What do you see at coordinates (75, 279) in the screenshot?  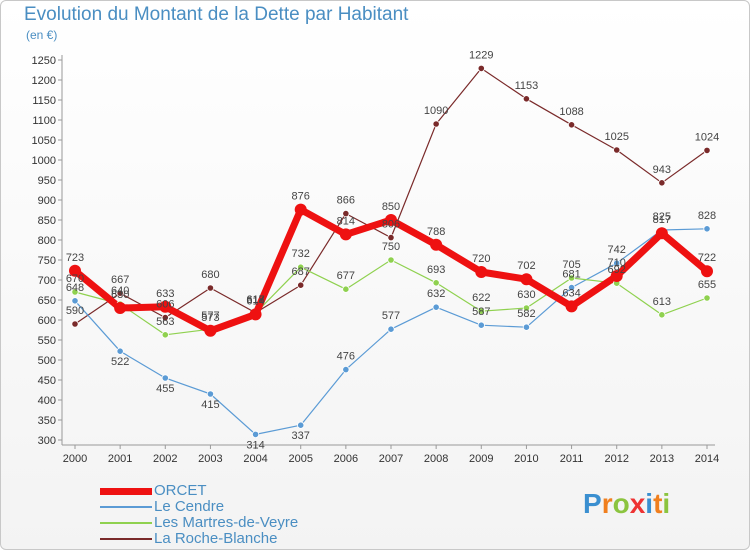 I see `data-label: 670` at bounding box center [75, 279].